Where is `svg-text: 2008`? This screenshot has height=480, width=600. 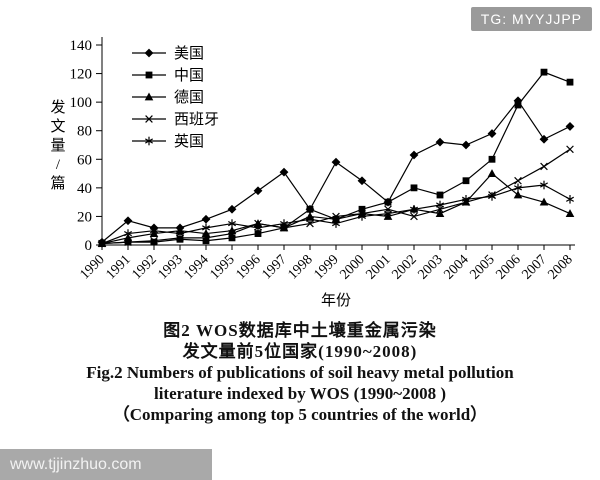 svg-text: 2008 is located at coordinates (560, 267).